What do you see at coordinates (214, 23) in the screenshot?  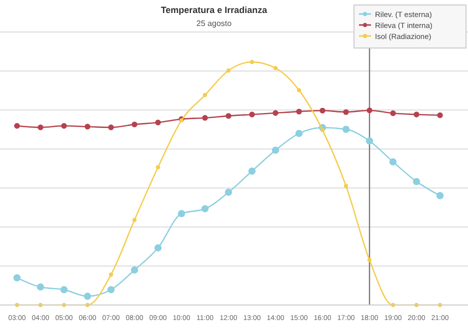 I see `chart-subtitle: 25 agosto` at bounding box center [214, 23].